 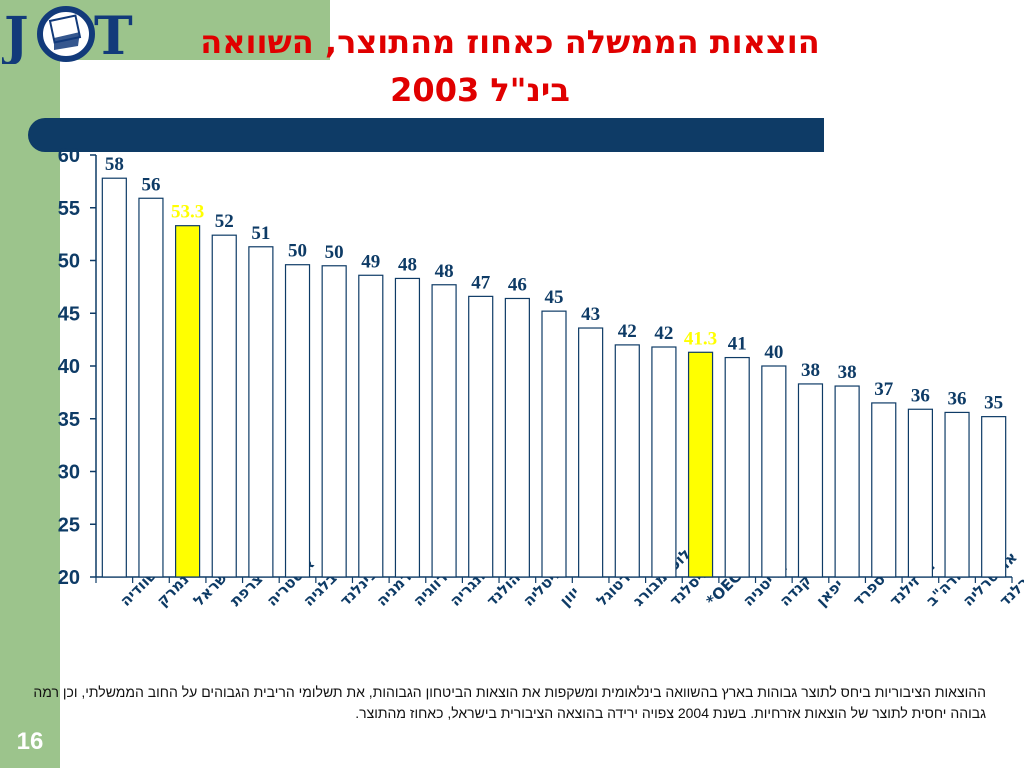 I want to click on bar-value-label: 58, so click(x=114, y=164).